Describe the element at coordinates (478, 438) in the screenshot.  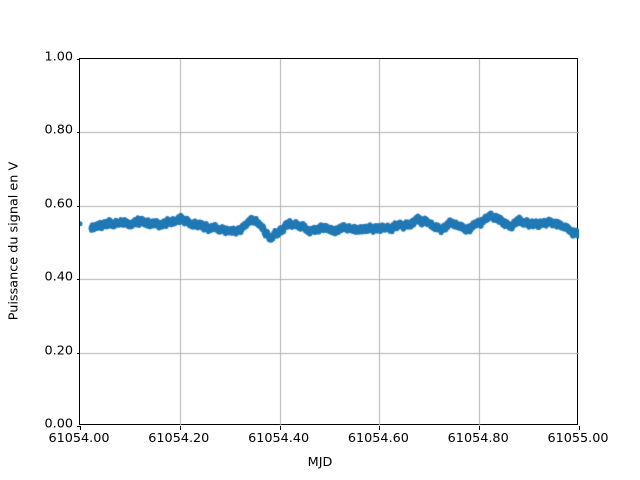
I see `x-tick-label: 61054.80` at that location.